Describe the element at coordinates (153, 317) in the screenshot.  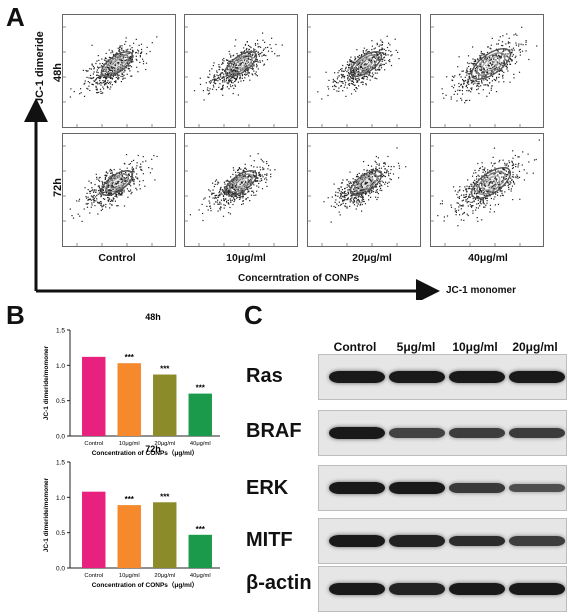
I see `chart-title: 48h` at that location.